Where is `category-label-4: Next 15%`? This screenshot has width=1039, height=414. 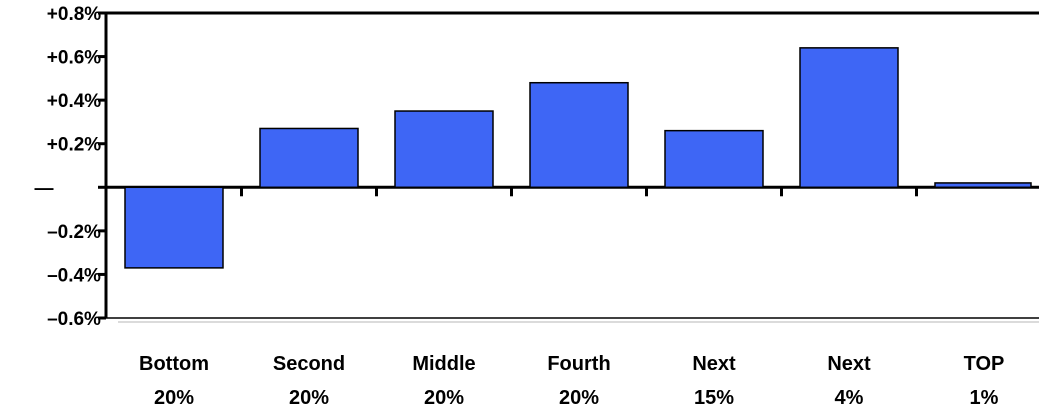 category-label-4: Next 15% is located at coordinates (714, 381).